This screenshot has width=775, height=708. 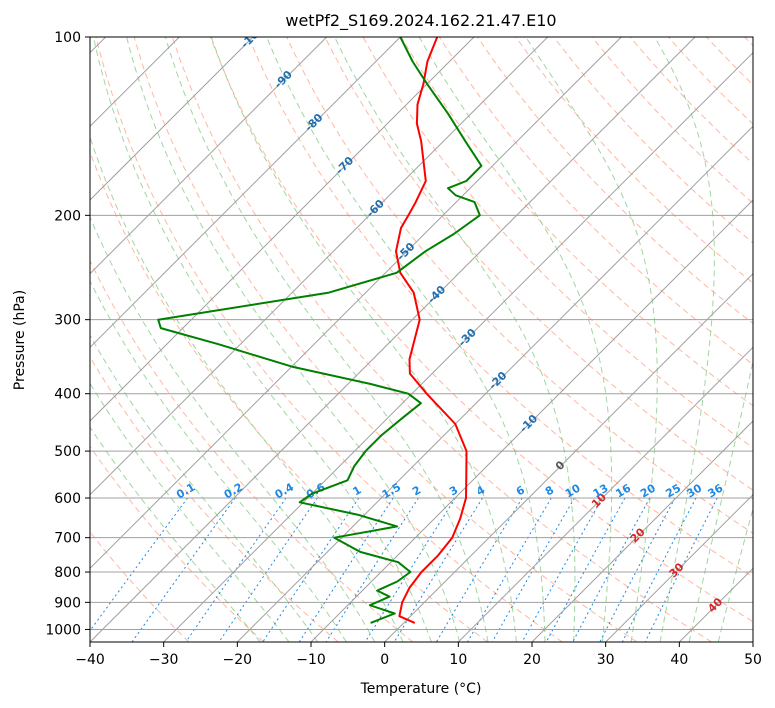 I want to click on x-tick-label: 40, so click(x=679, y=660).